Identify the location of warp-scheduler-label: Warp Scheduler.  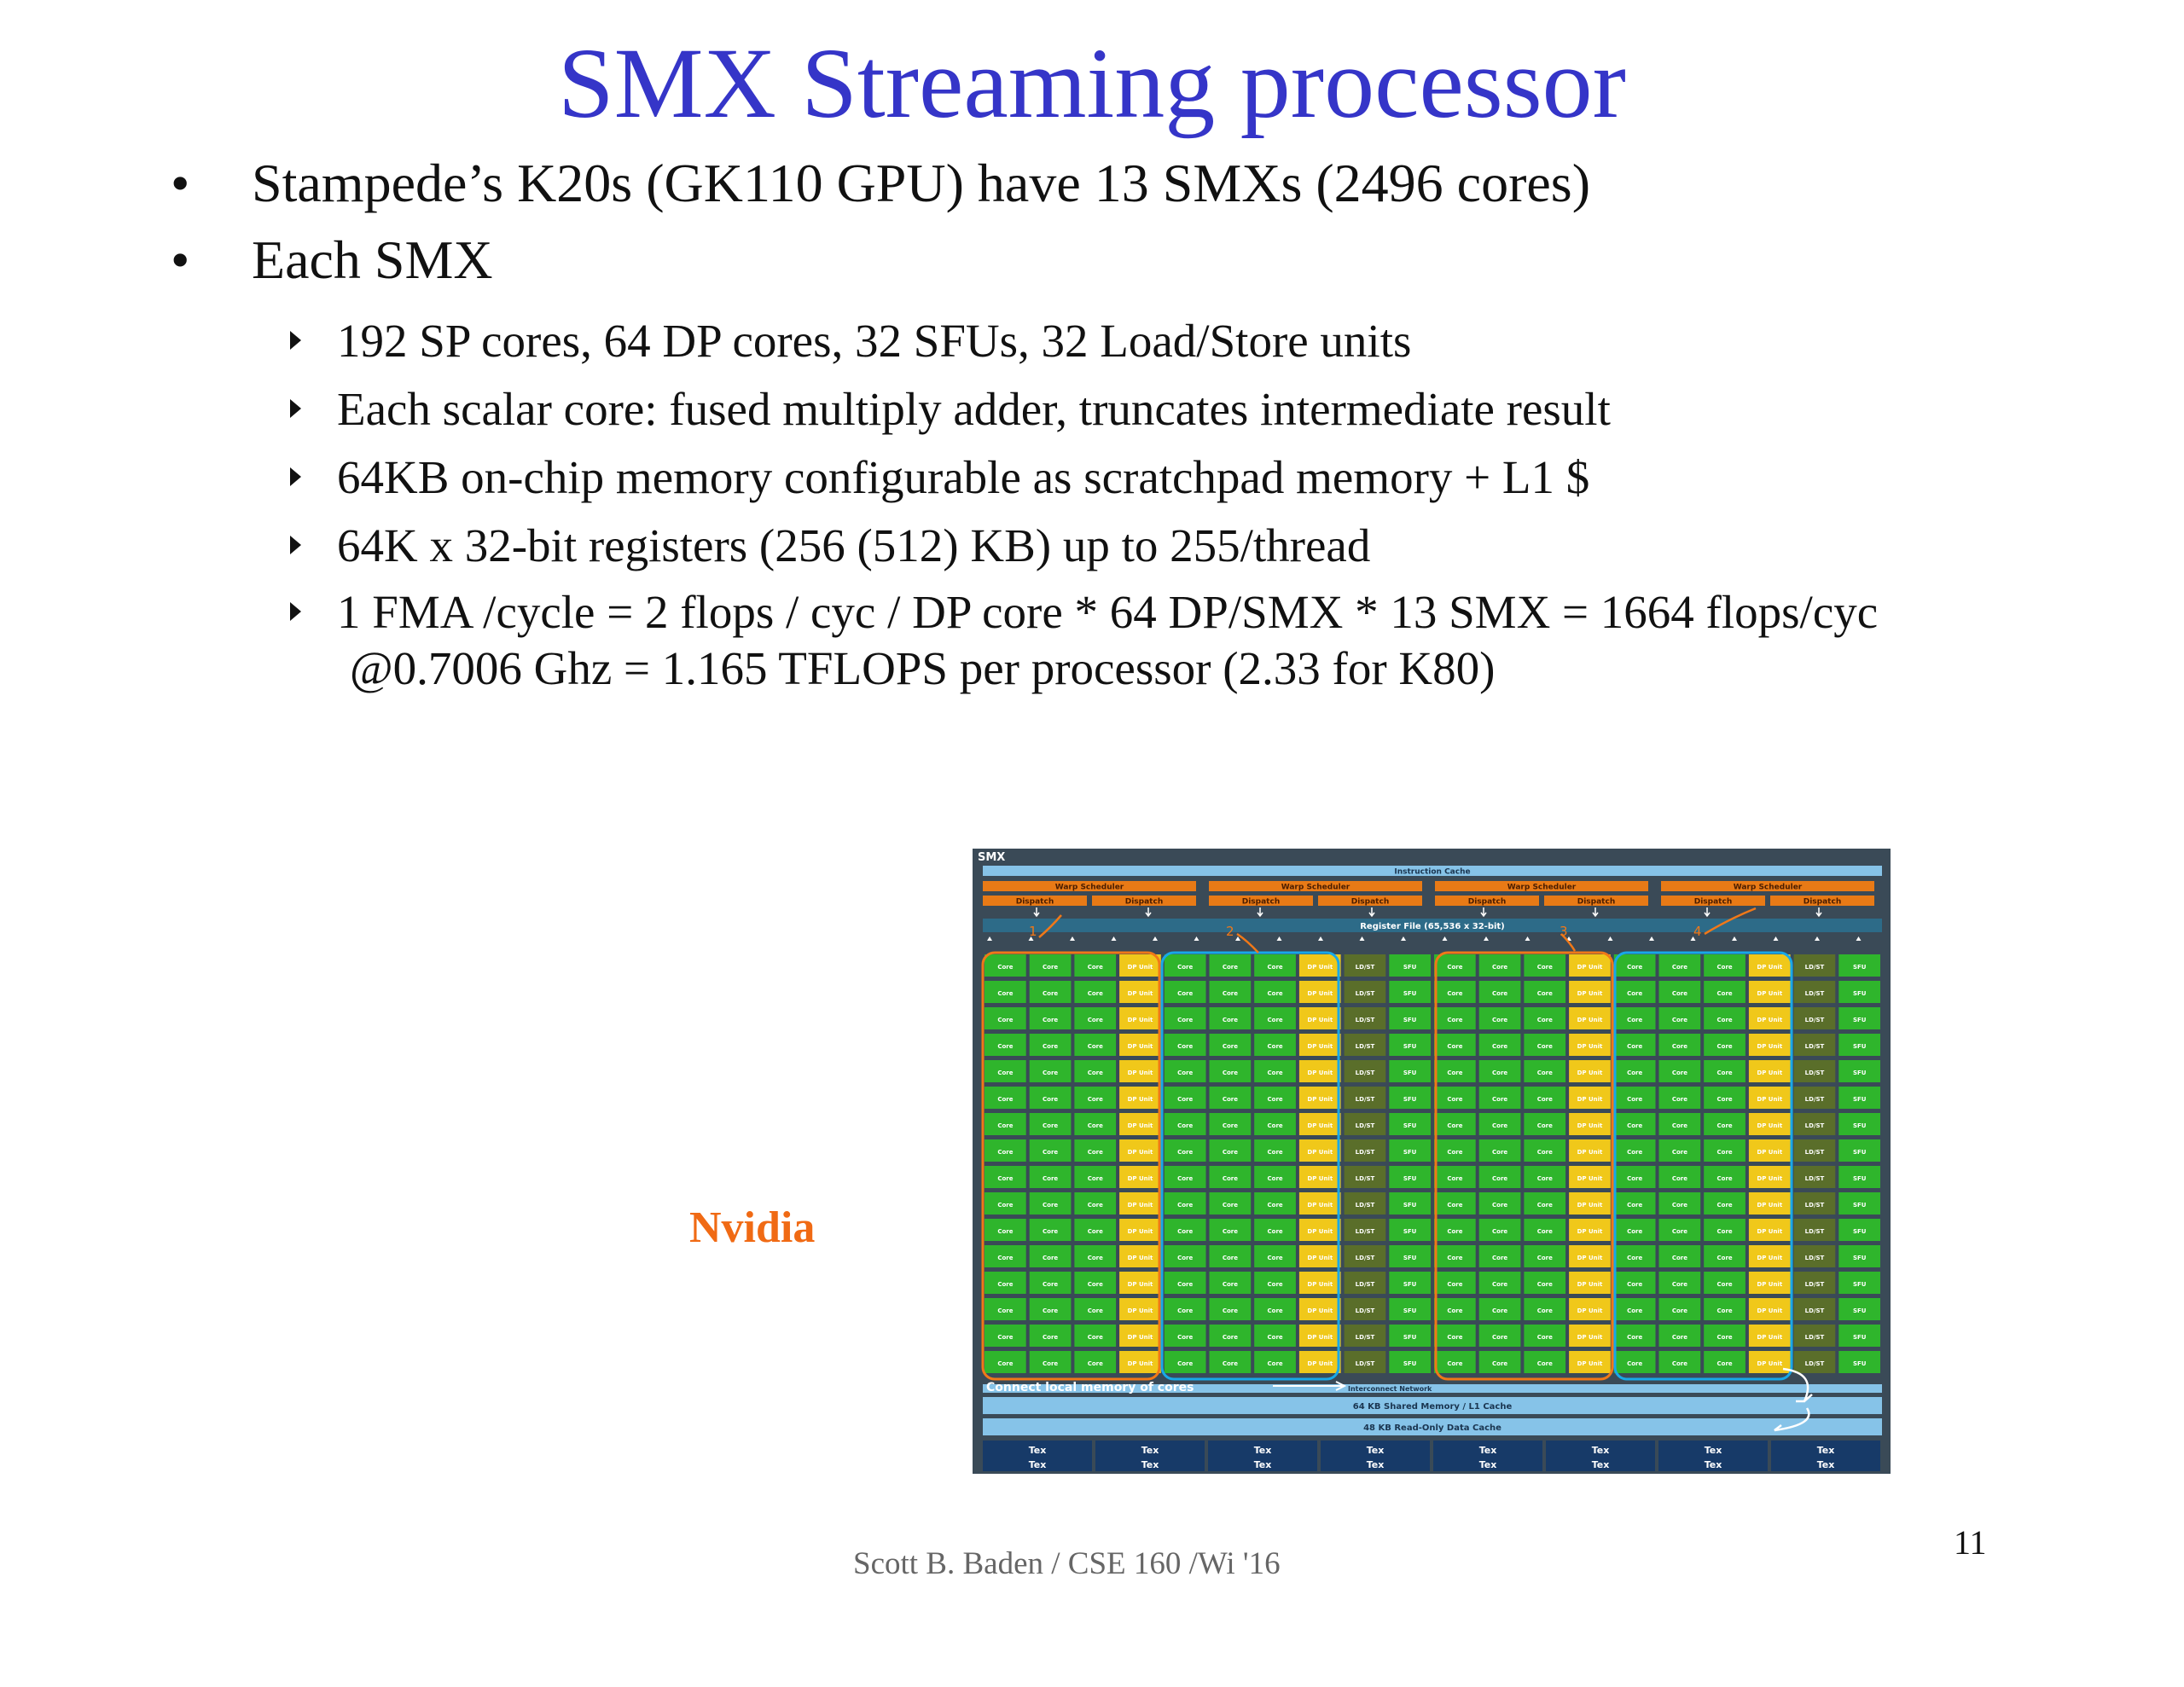
(1315, 888).